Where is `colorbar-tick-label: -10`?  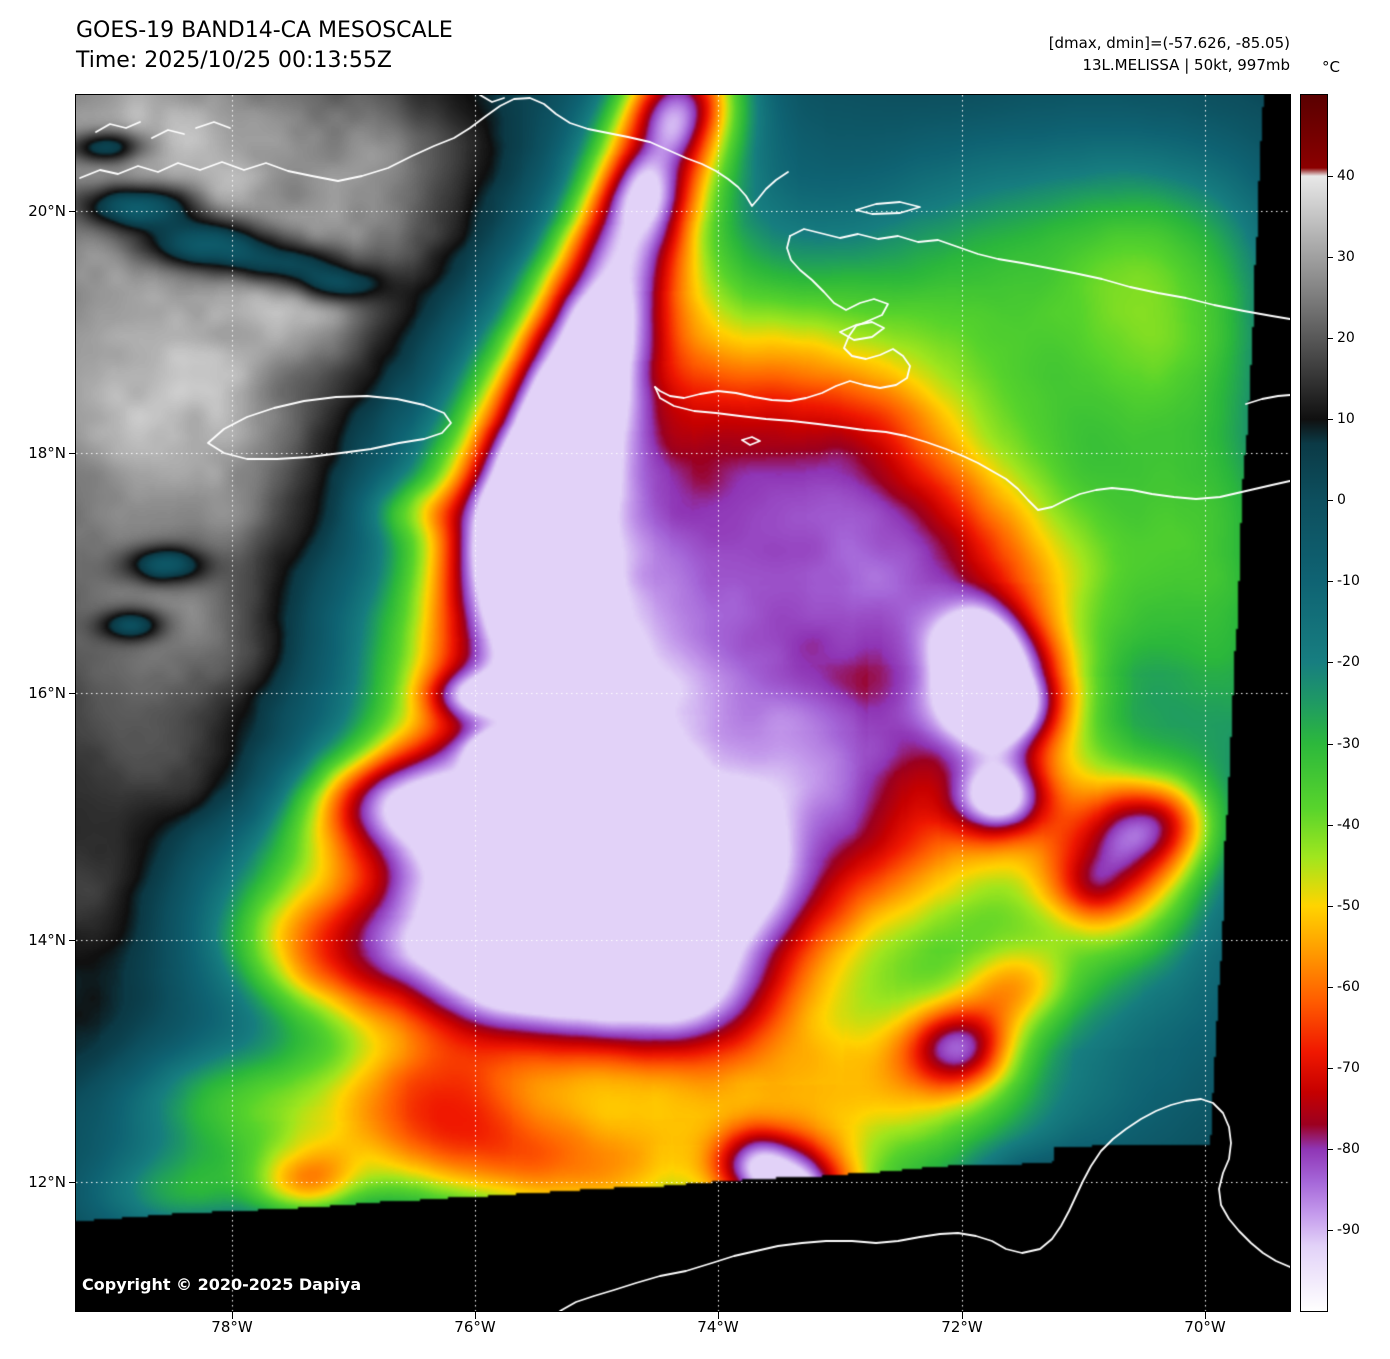 colorbar-tick-label: -10 is located at coordinates (1348, 581).